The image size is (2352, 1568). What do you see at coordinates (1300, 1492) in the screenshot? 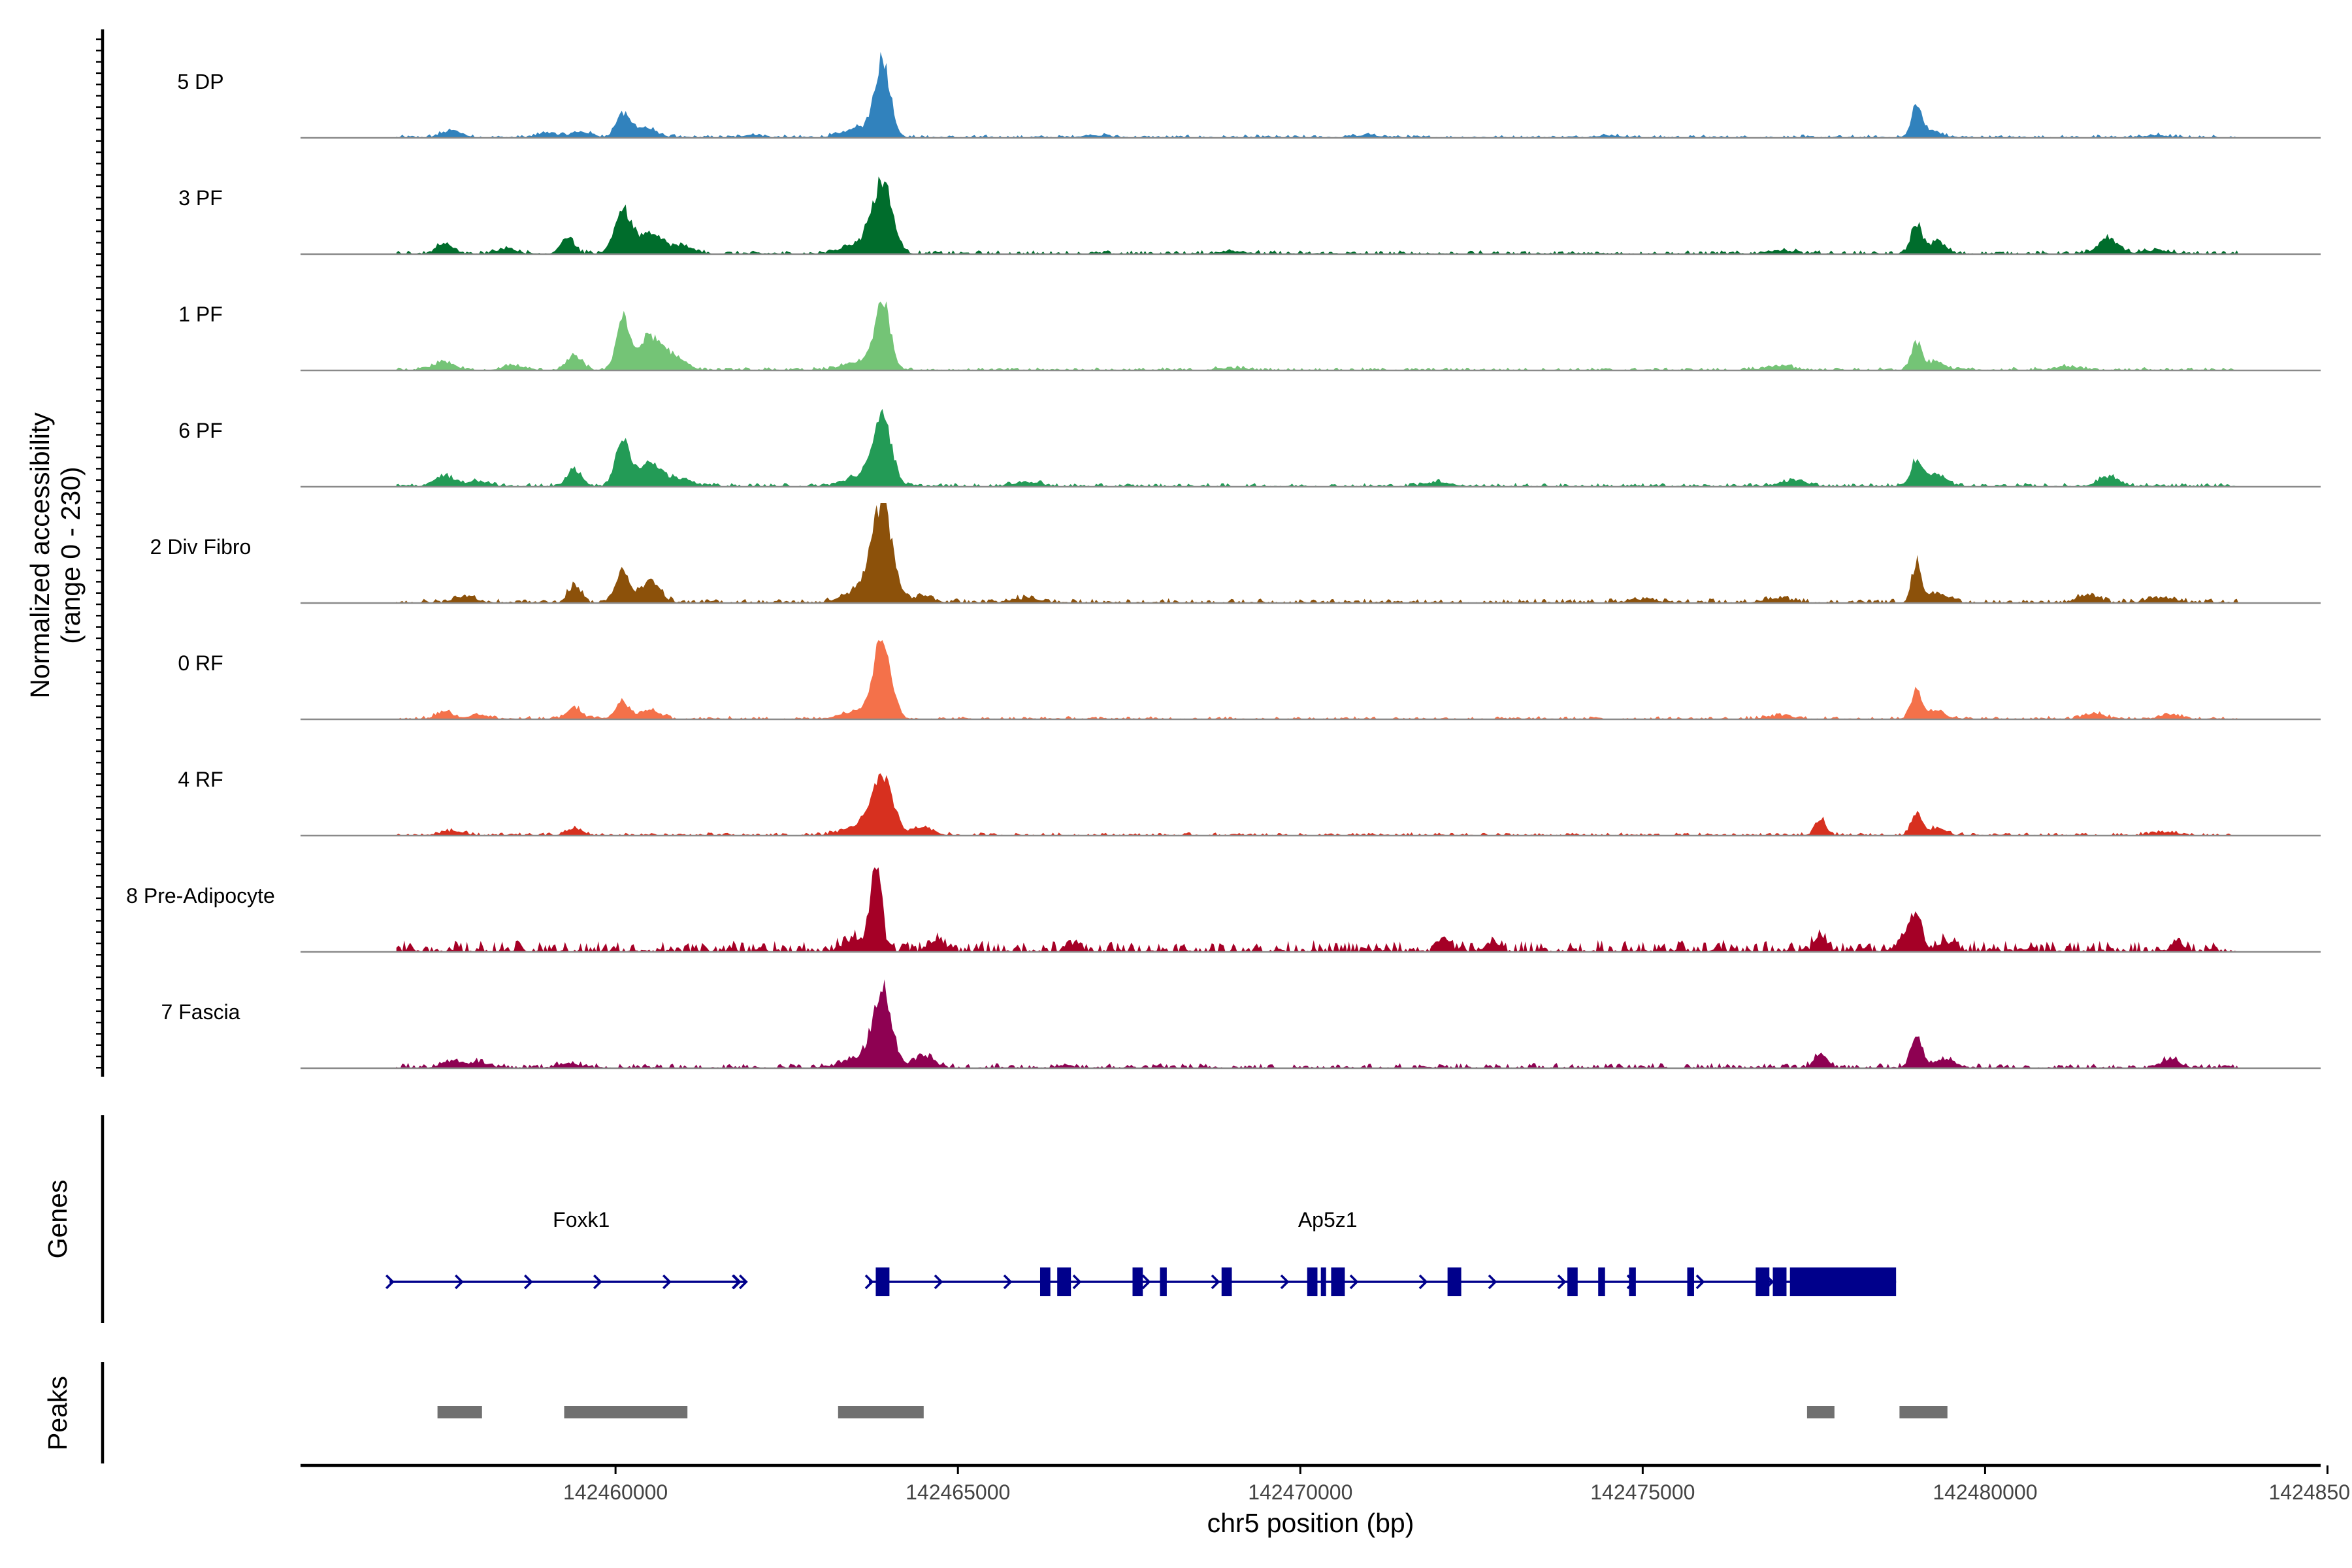
I see `x-tick-label: 142470000` at bounding box center [1300, 1492].